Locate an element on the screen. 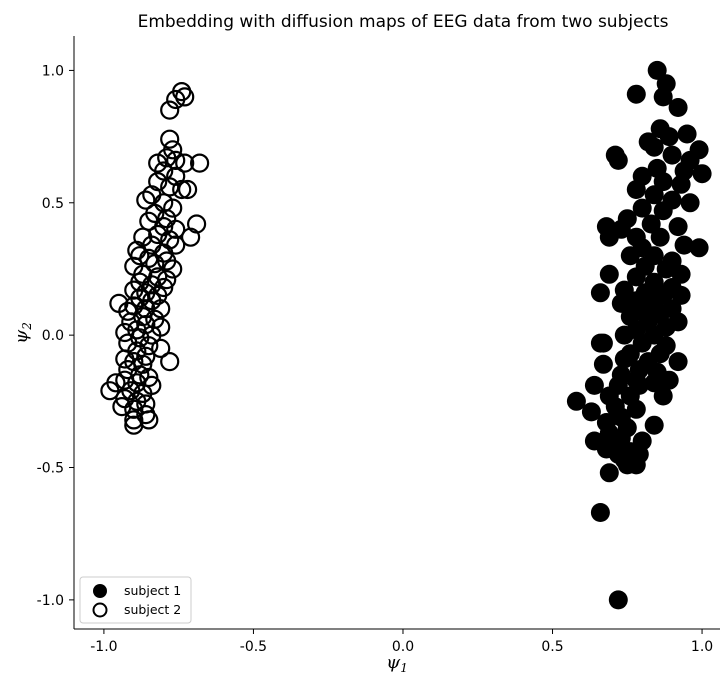 The height and width of the screenshot is (679, 721). x-tick-label: -0.5 is located at coordinates (253, 647).